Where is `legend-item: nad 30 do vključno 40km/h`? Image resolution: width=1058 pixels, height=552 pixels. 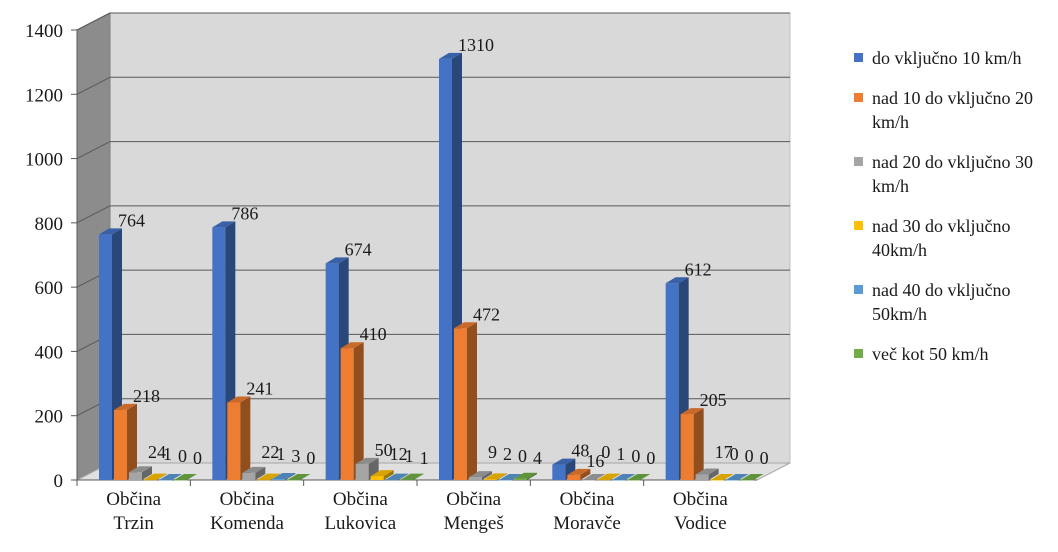
legend-item: nad 30 do vključno 40km/h is located at coordinates (954, 238).